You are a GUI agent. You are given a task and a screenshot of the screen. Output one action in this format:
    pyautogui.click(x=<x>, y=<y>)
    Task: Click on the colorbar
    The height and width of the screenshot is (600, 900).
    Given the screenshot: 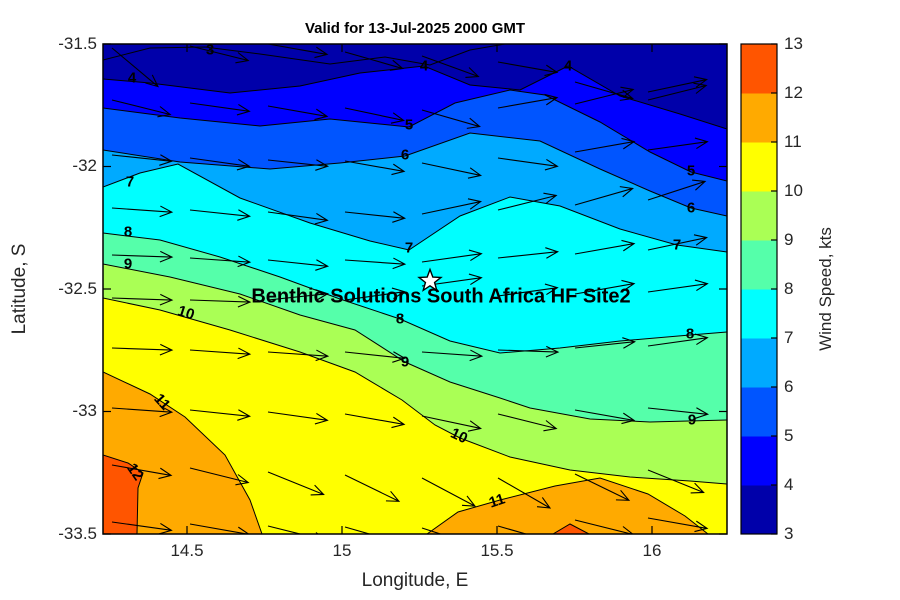 What is the action you would take?
    pyautogui.click(x=759, y=289)
    